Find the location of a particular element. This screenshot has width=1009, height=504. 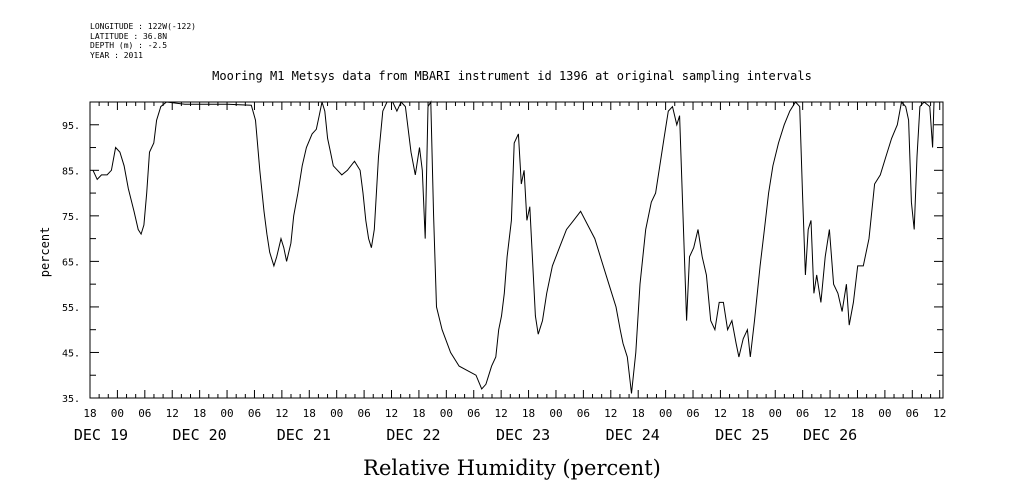

x-day-label: DEC 23 is located at coordinates (523, 435).